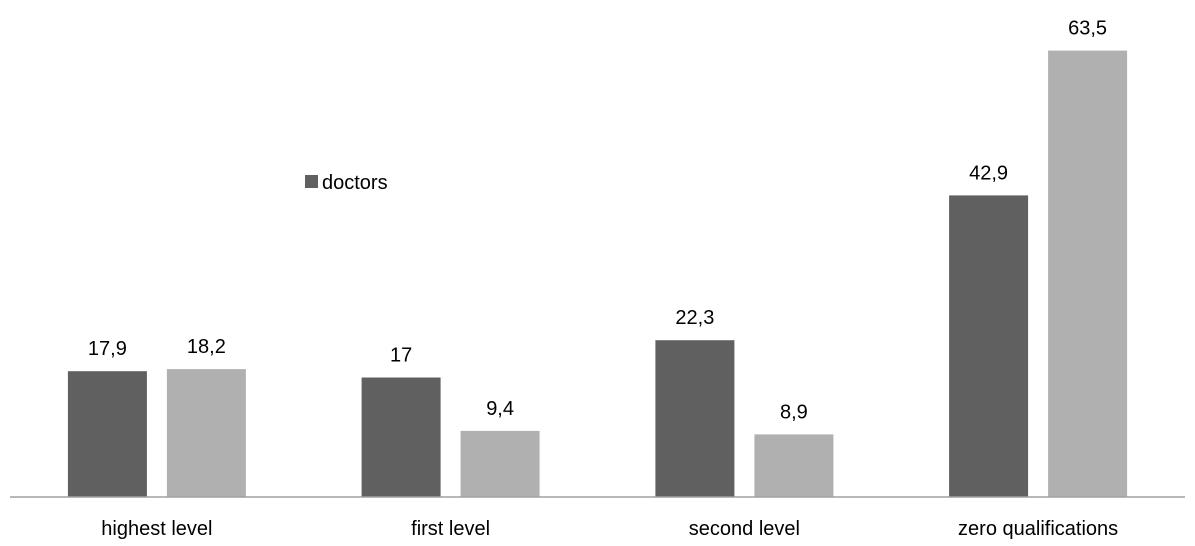 Image resolution: width=1195 pixels, height=546 pixels. Describe the element at coordinates (694, 318) in the screenshot. I see `data-label-second-level-series-1: 22,3` at that location.